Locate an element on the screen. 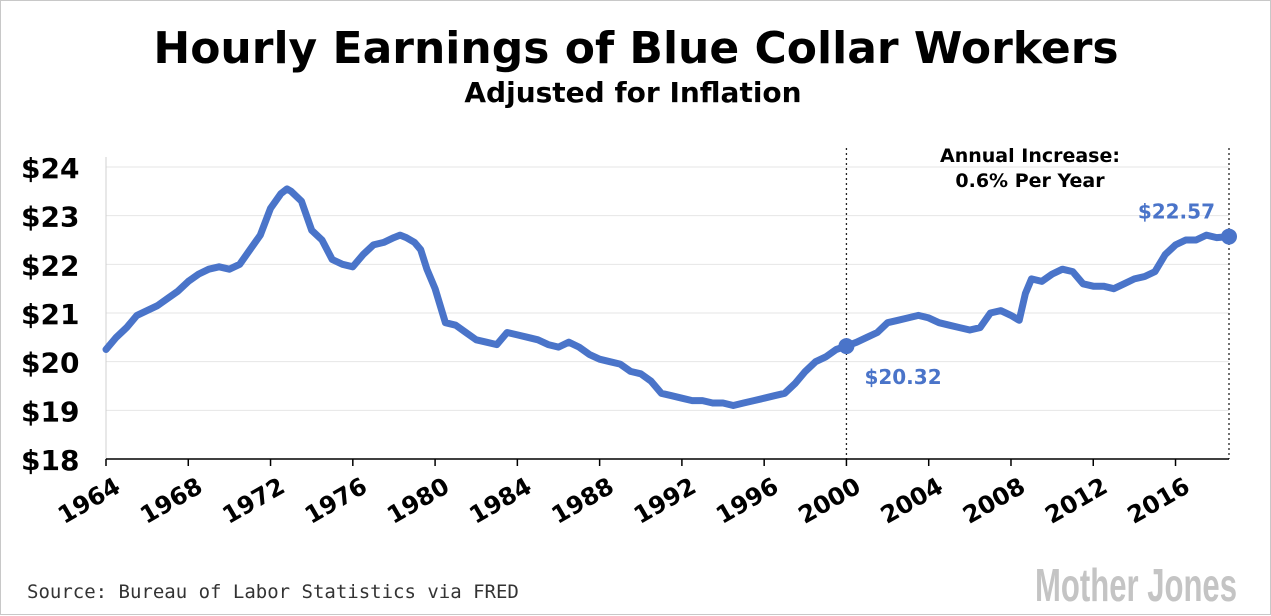  x-tick-label: 1964 is located at coordinates (89, 501).